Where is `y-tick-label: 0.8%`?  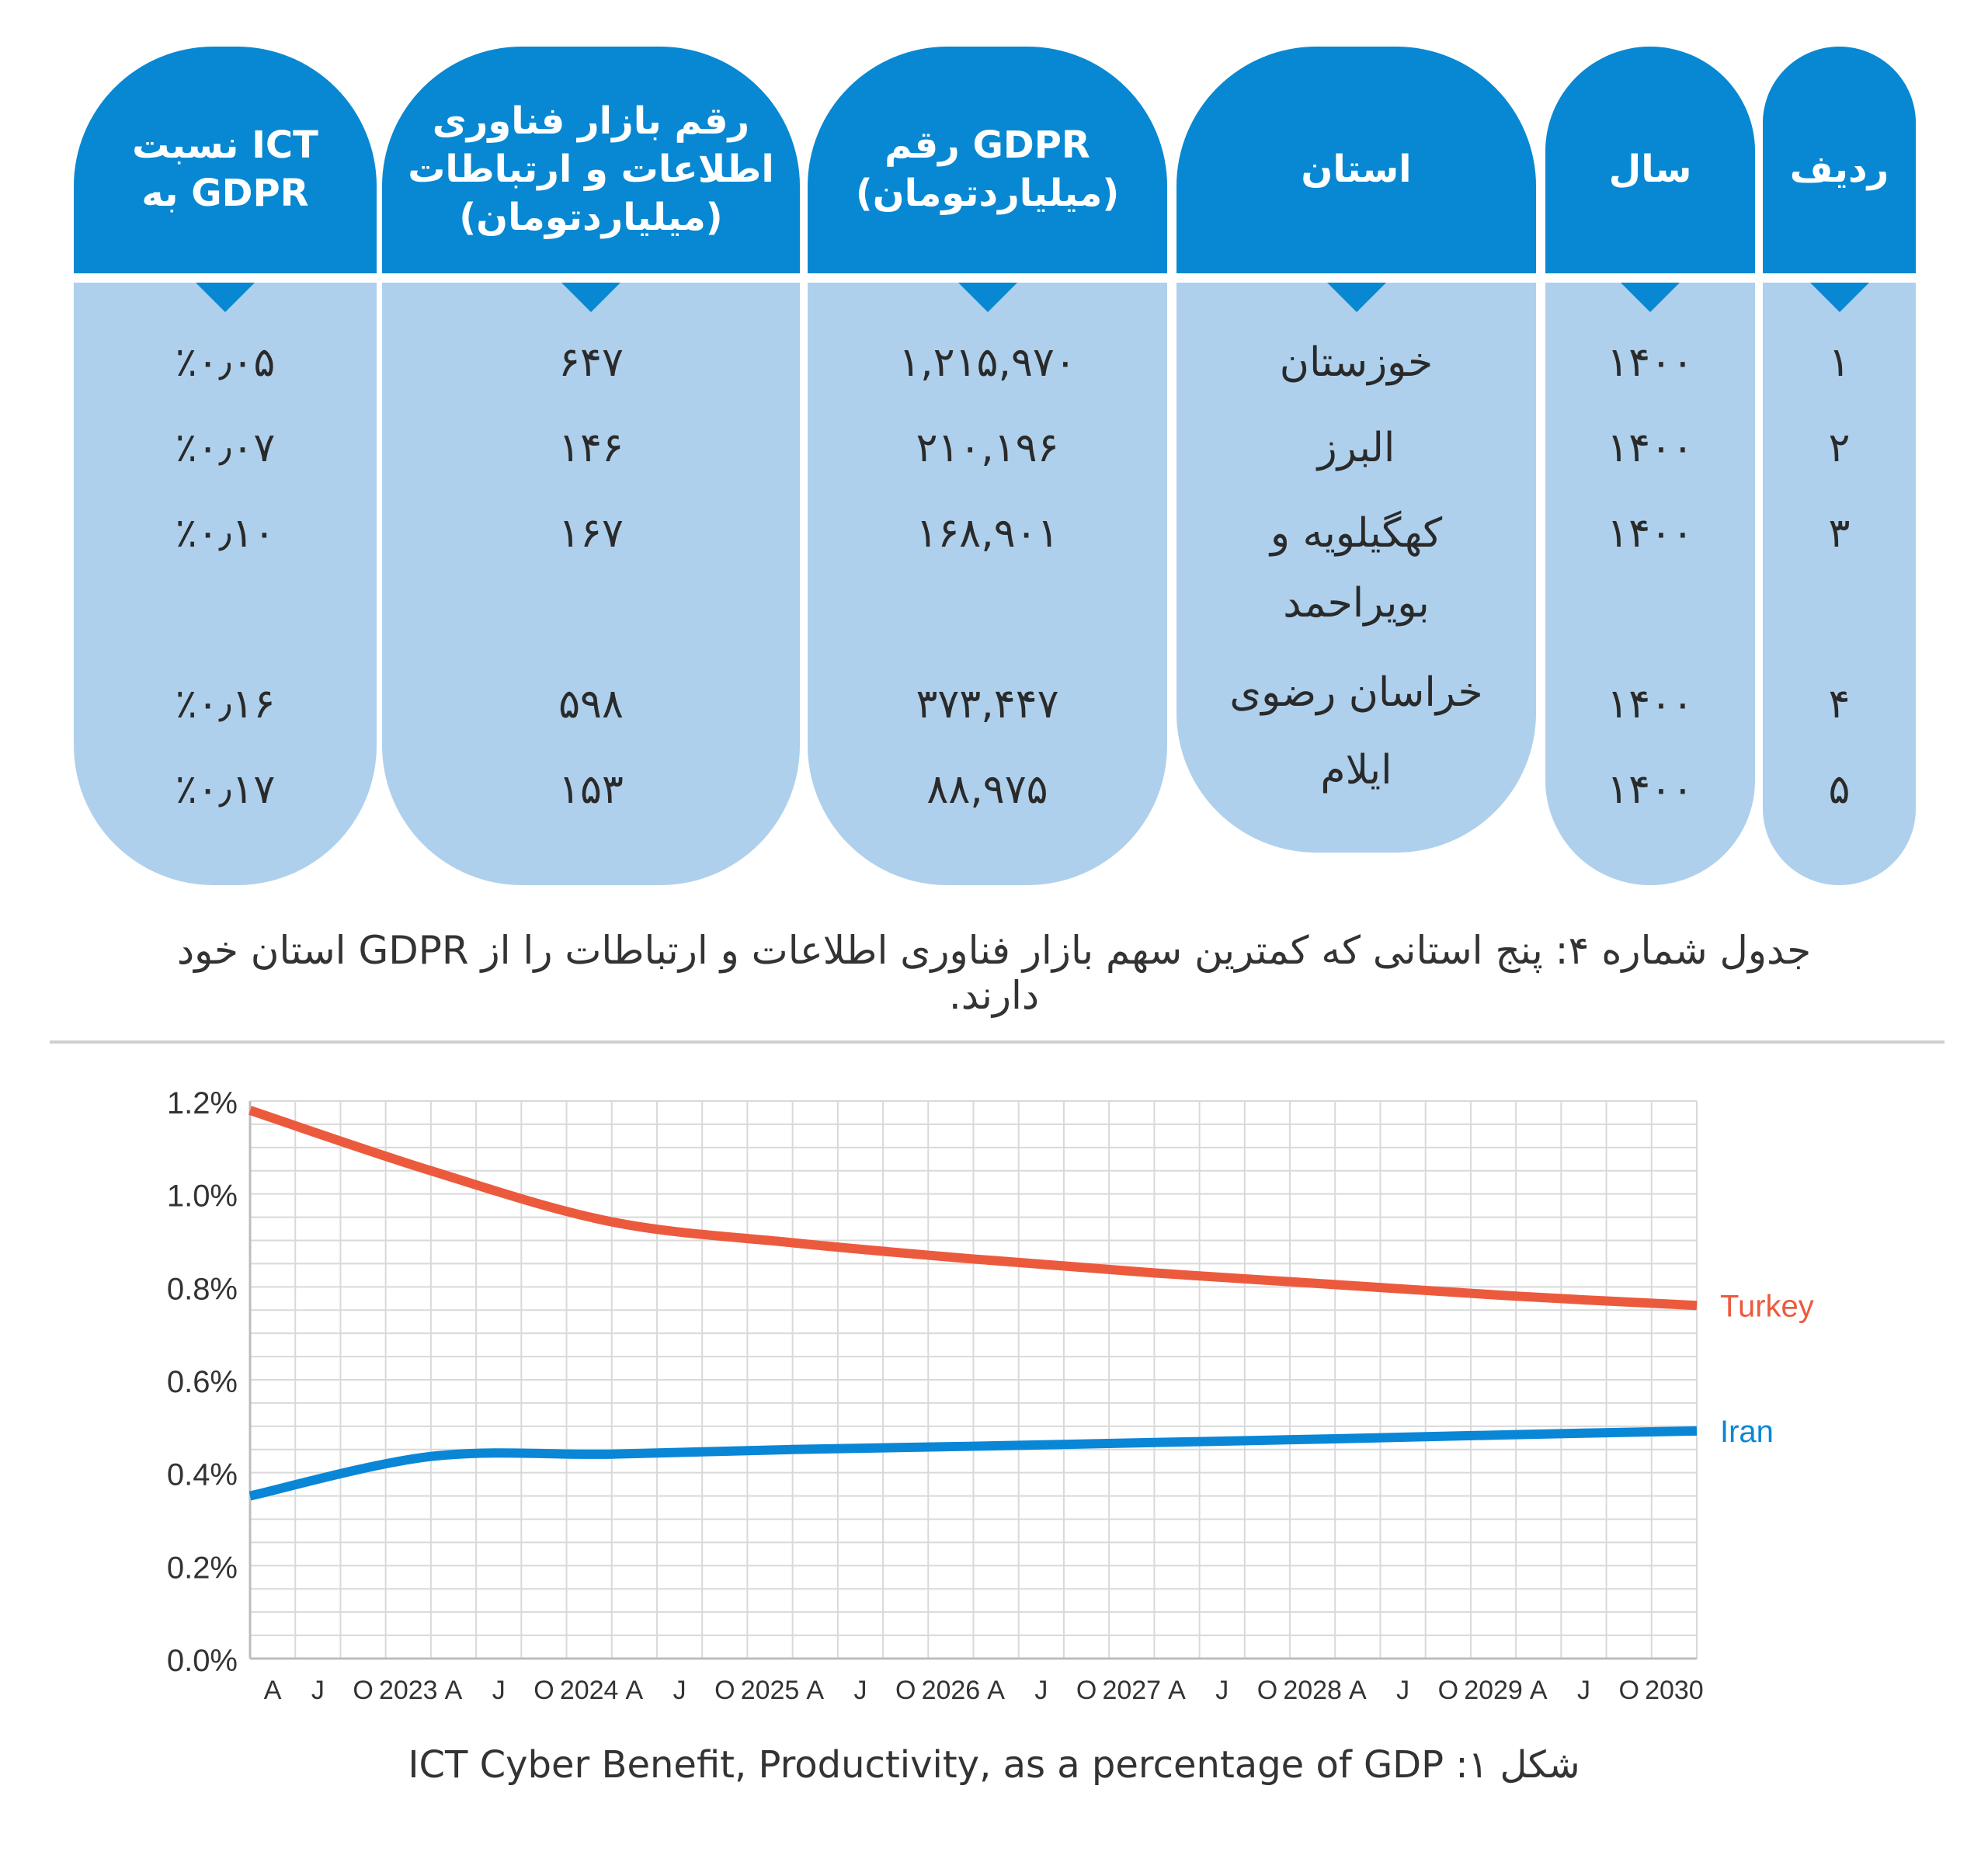 y-tick-label: 0.8% is located at coordinates (202, 1289).